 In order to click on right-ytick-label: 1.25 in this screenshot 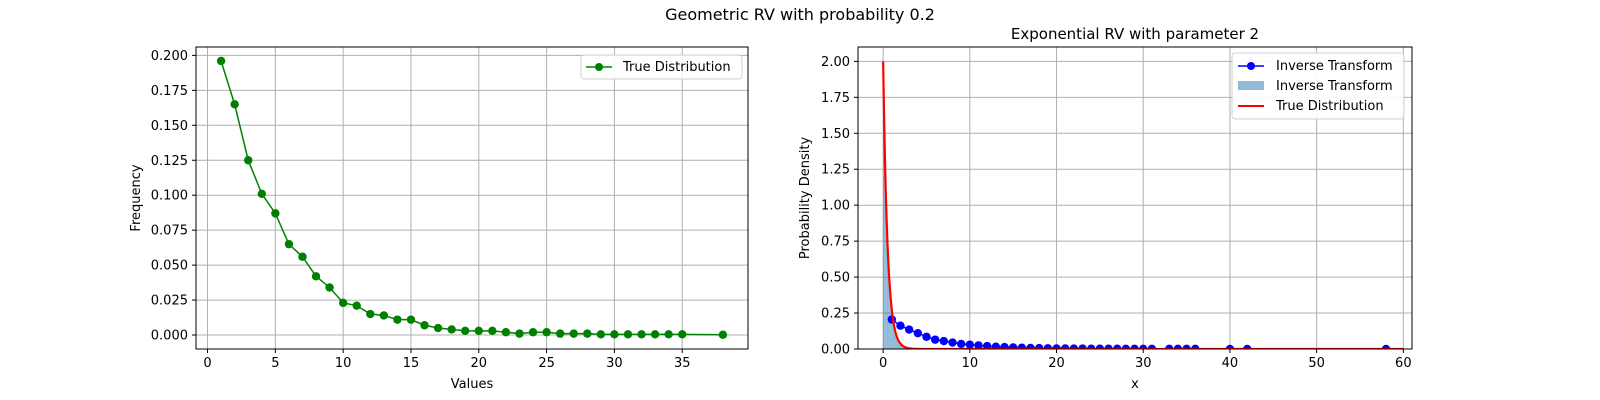, I will do `click(835, 170)`.